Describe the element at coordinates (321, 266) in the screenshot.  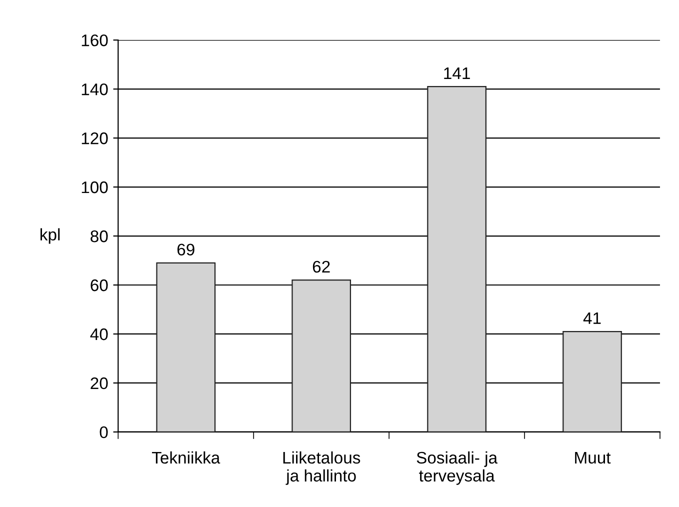
I see `data-label: 62` at that location.